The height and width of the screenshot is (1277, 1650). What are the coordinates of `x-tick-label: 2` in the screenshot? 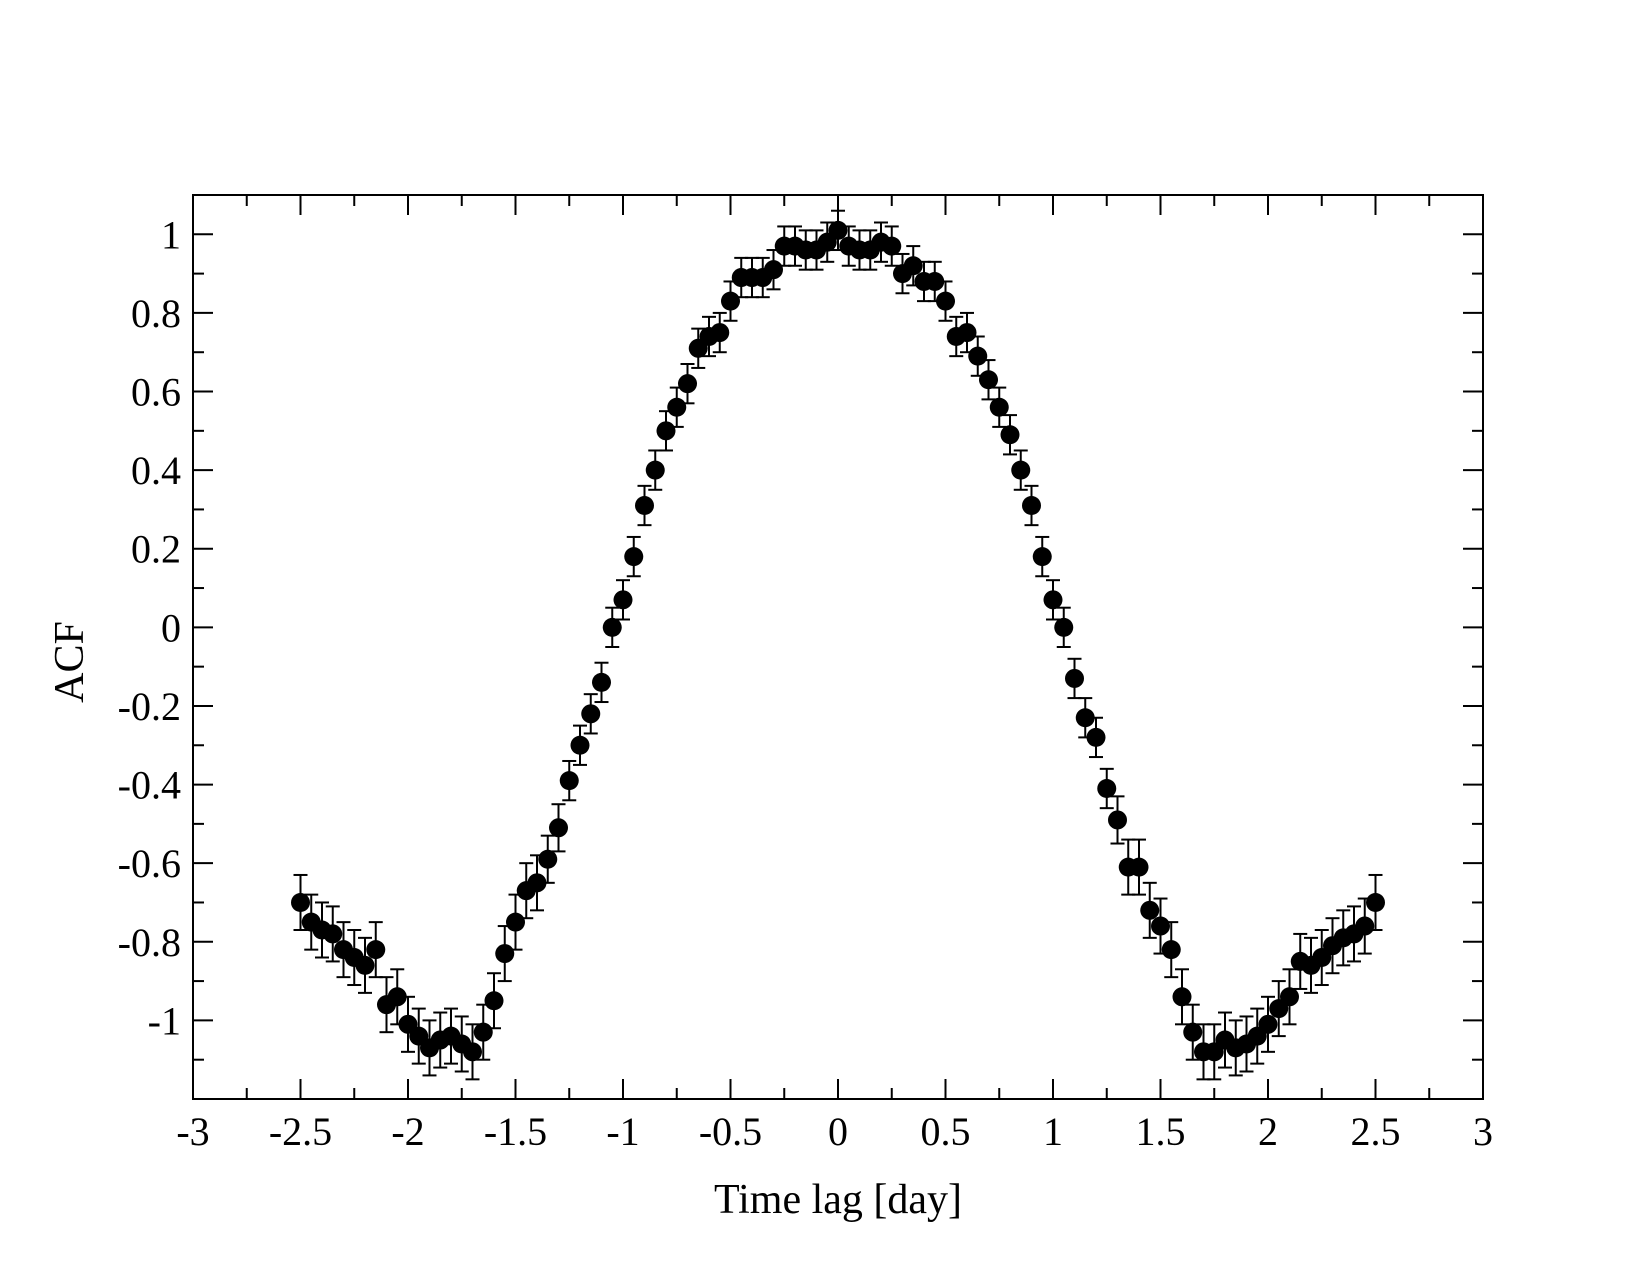 It's located at (1268, 1131).